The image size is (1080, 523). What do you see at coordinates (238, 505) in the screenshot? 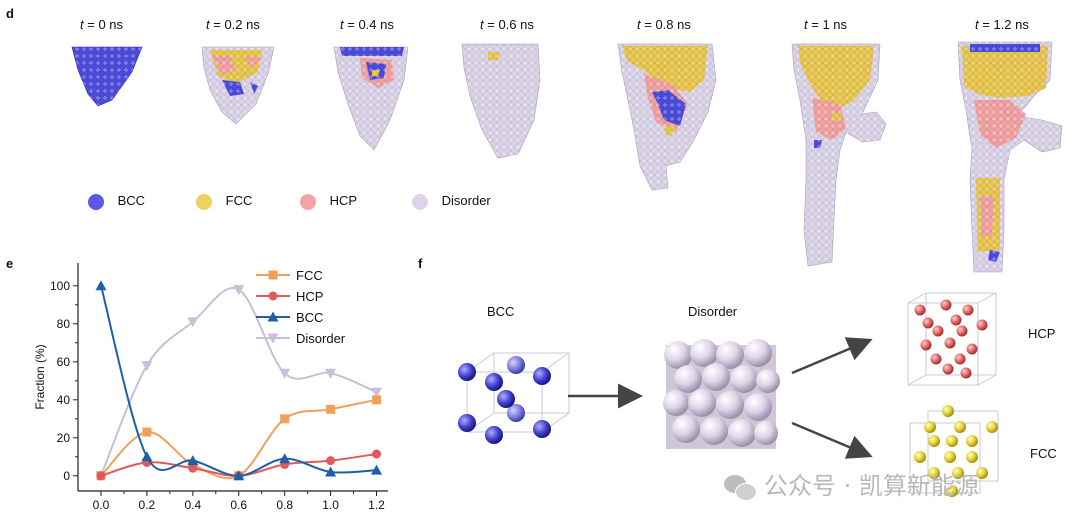
I see `x-tick-label: 0.6` at bounding box center [238, 505].